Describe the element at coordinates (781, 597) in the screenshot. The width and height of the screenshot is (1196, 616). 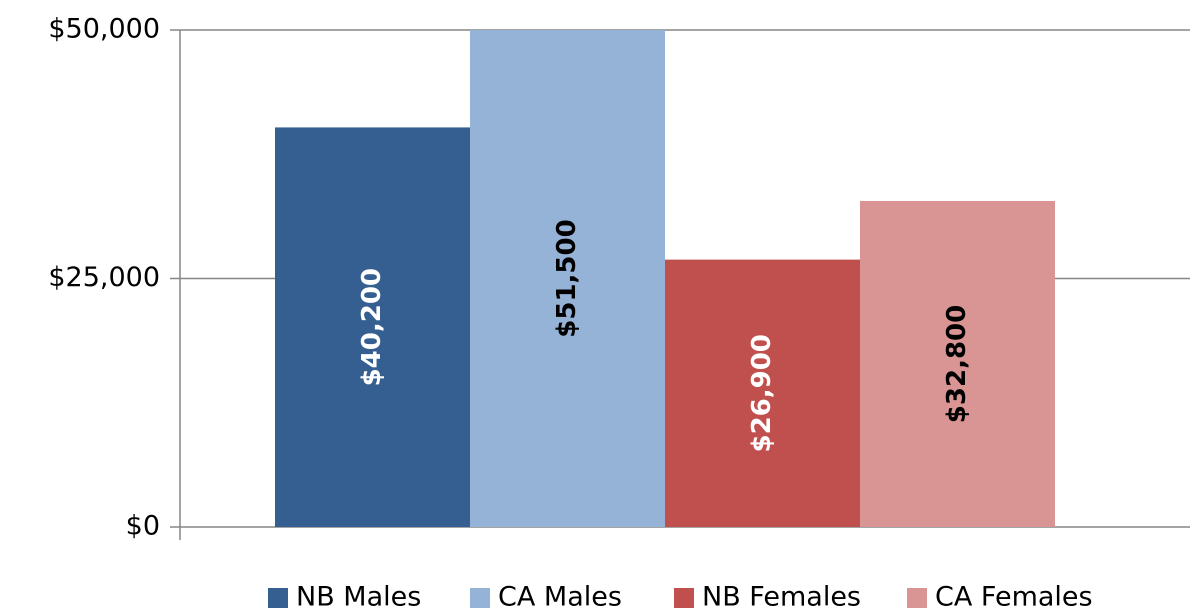
I see `legend-label: NB Females` at that location.